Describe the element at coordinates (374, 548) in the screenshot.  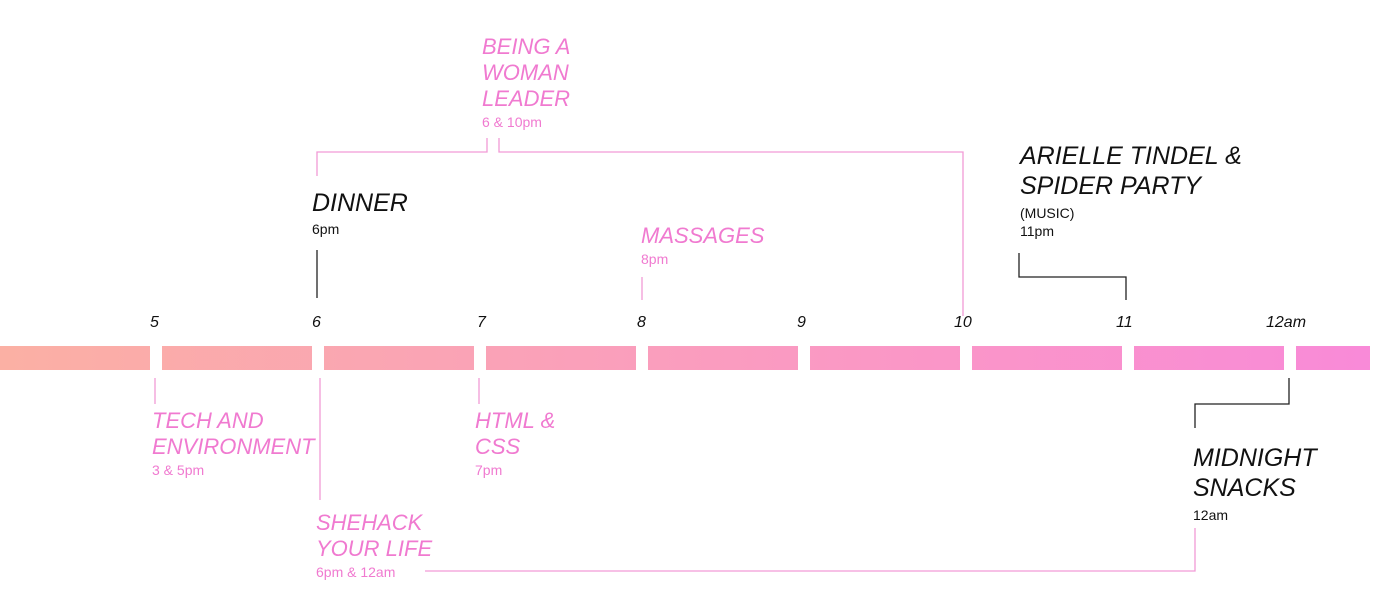
I see `event-title-line: YOUR LIFE` at that location.